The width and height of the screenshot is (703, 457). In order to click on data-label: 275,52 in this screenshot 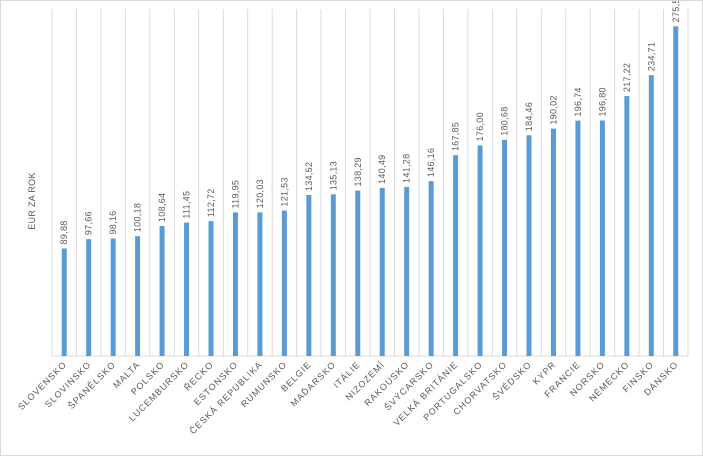, I will do `click(676, 11)`.